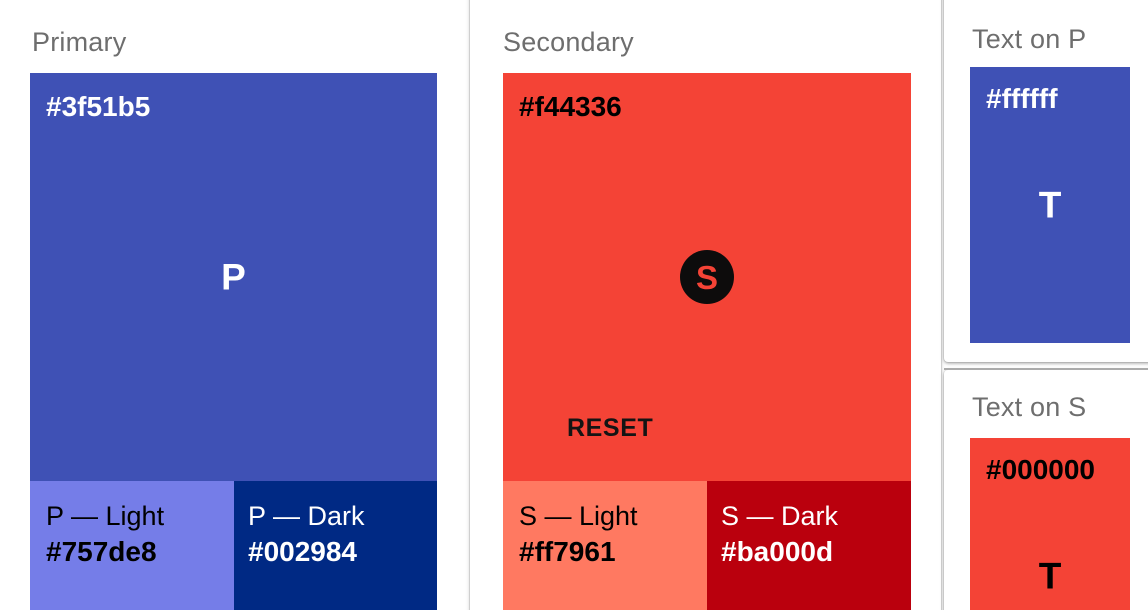 Image resolution: width=1148 pixels, height=610 pixels. What do you see at coordinates (98, 106) in the screenshot?
I see `primary-main-hex: #3f51b5` at bounding box center [98, 106].